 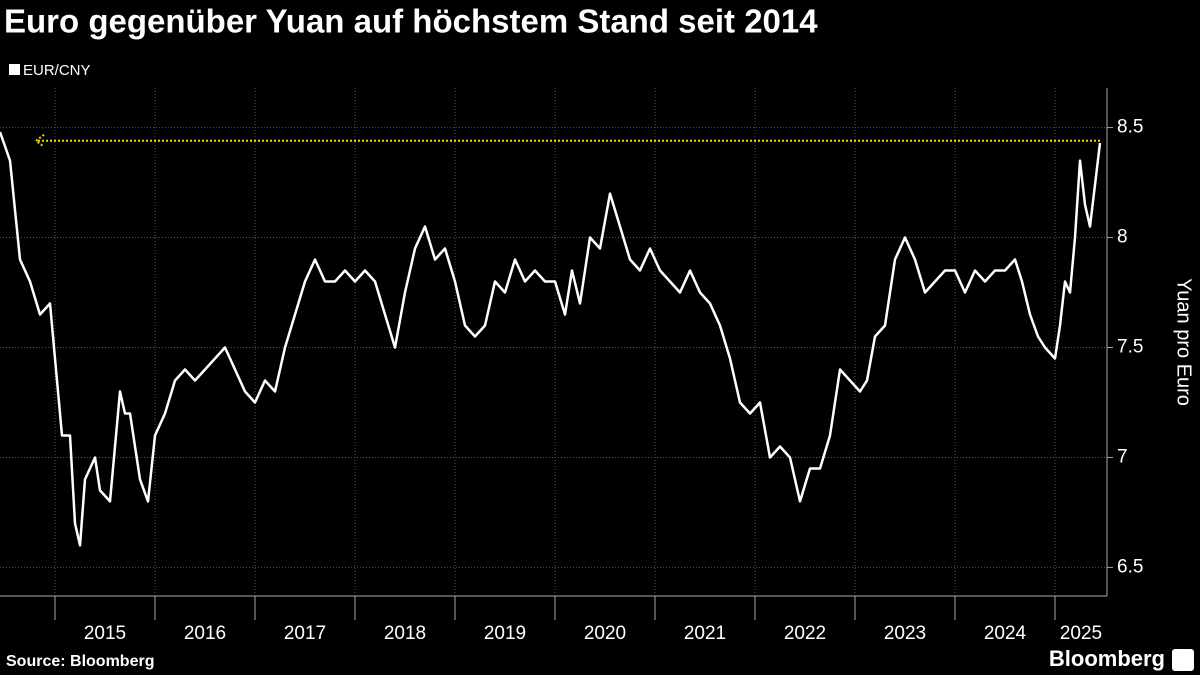 What do you see at coordinates (505, 633) in the screenshot?
I see `x-tick-label: 2019` at bounding box center [505, 633].